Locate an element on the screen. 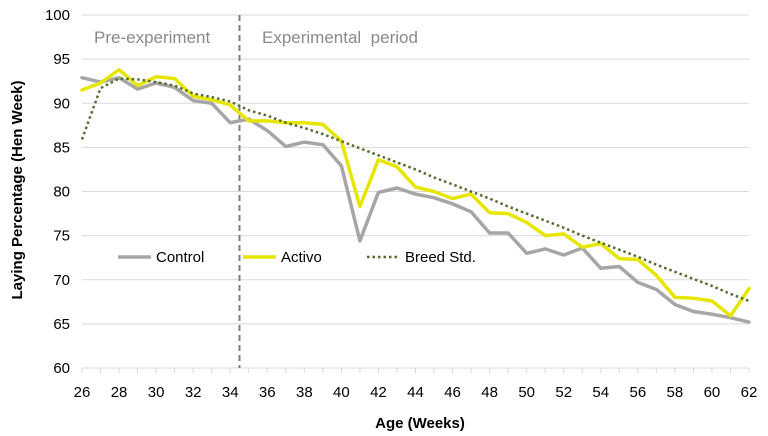 The width and height of the screenshot is (768, 436). y-tick-label: 95 is located at coordinates (61, 59).